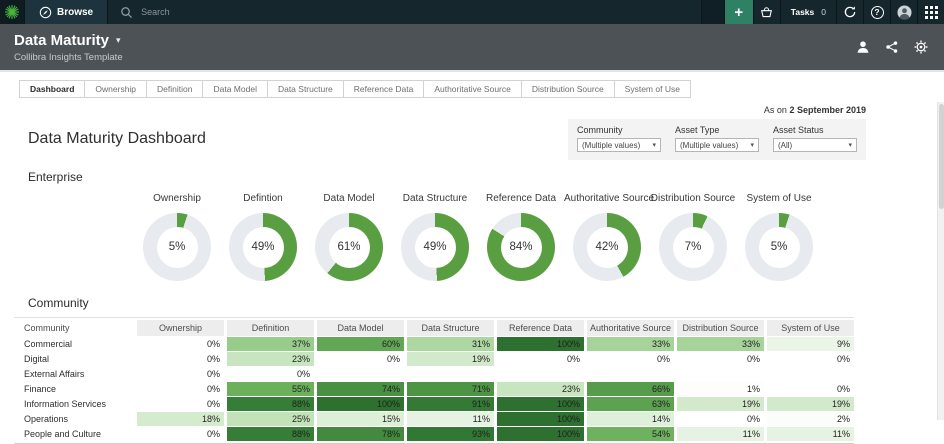  I want to click on heatmap-cell: 1%, so click(720, 389).